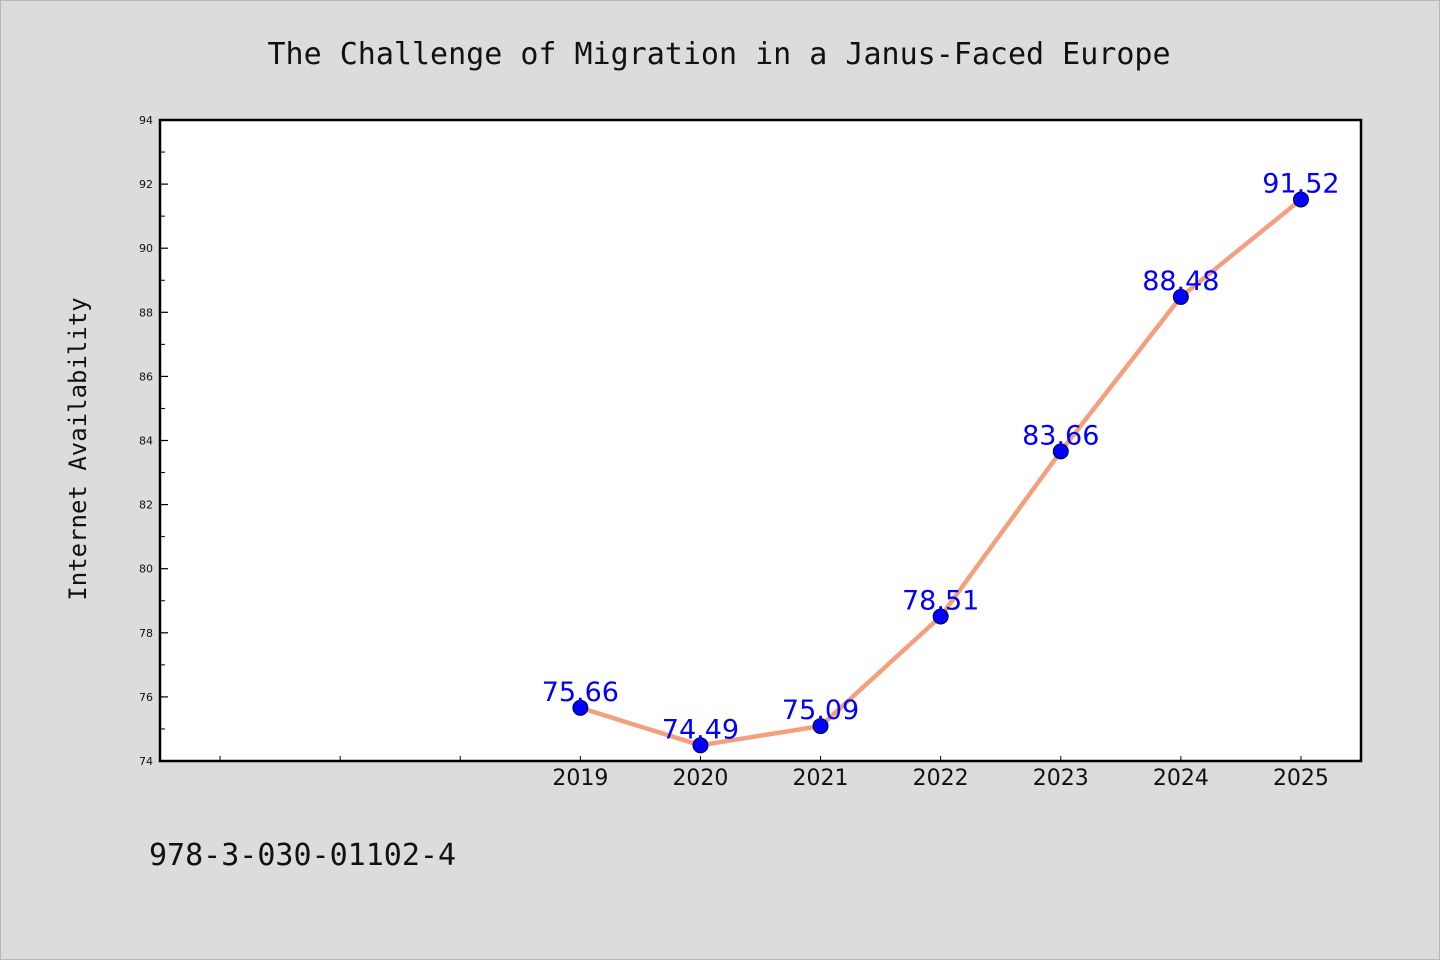 The width and height of the screenshot is (1440, 960). What do you see at coordinates (700, 729) in the screenshot?
I see `data-label: 74.49` at bounding box center [700, 729].